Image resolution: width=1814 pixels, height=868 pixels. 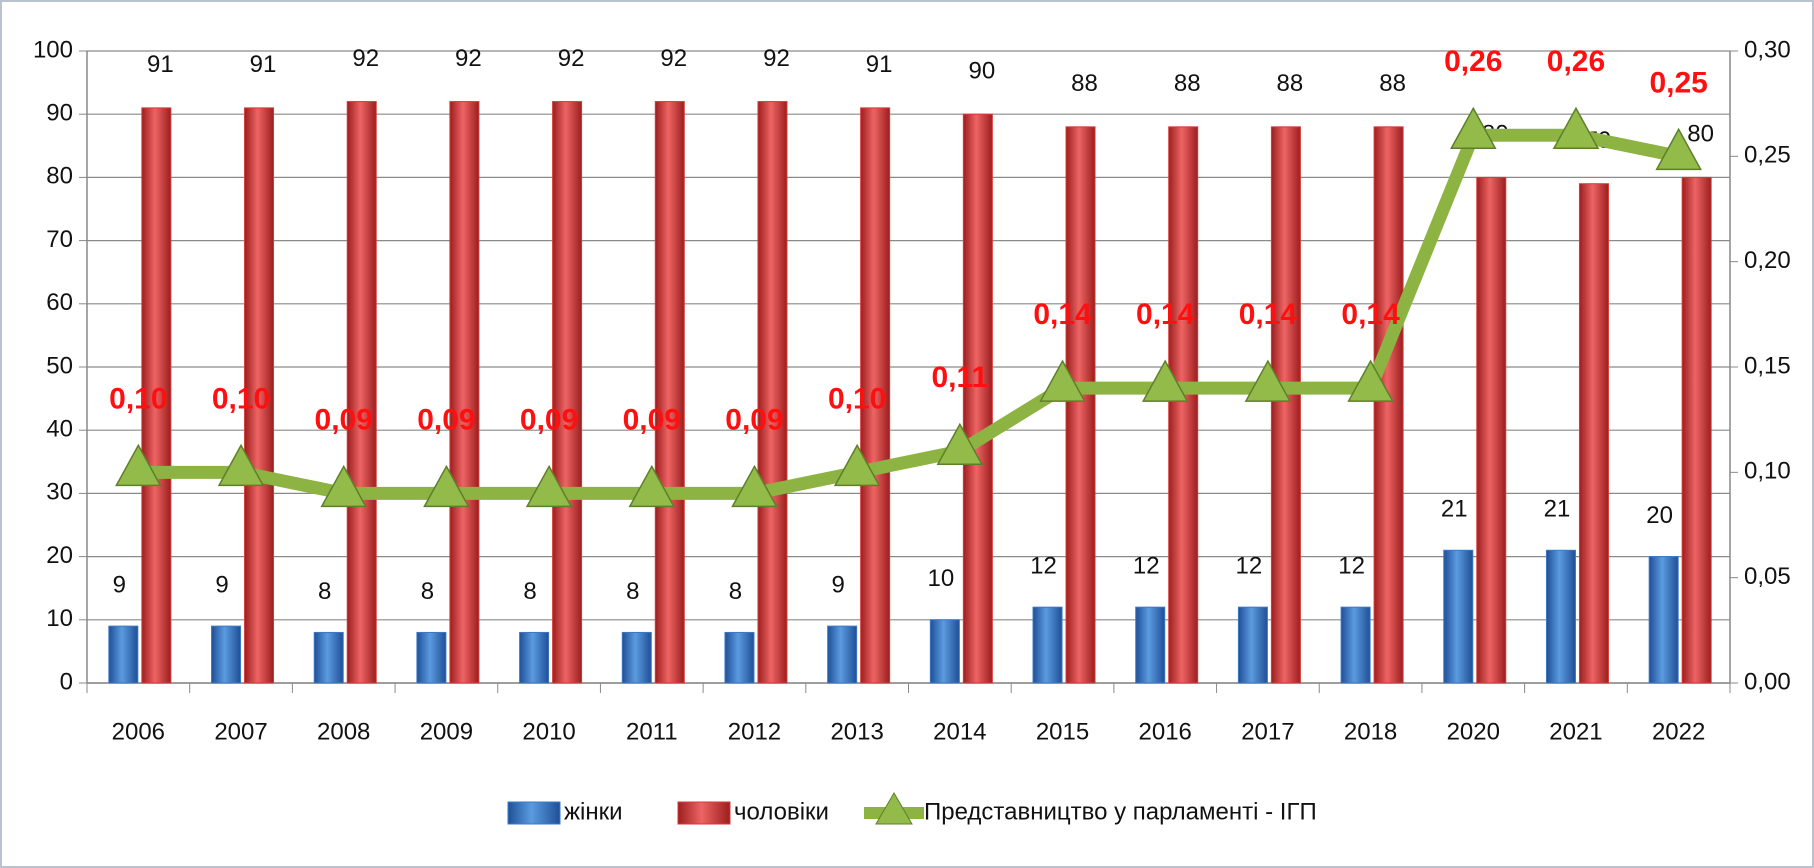 What do you see at coordinates (1767, 471) in the screenshot?
I see `y2-tick-label: 0,10` at bounding box center [1767, 471].